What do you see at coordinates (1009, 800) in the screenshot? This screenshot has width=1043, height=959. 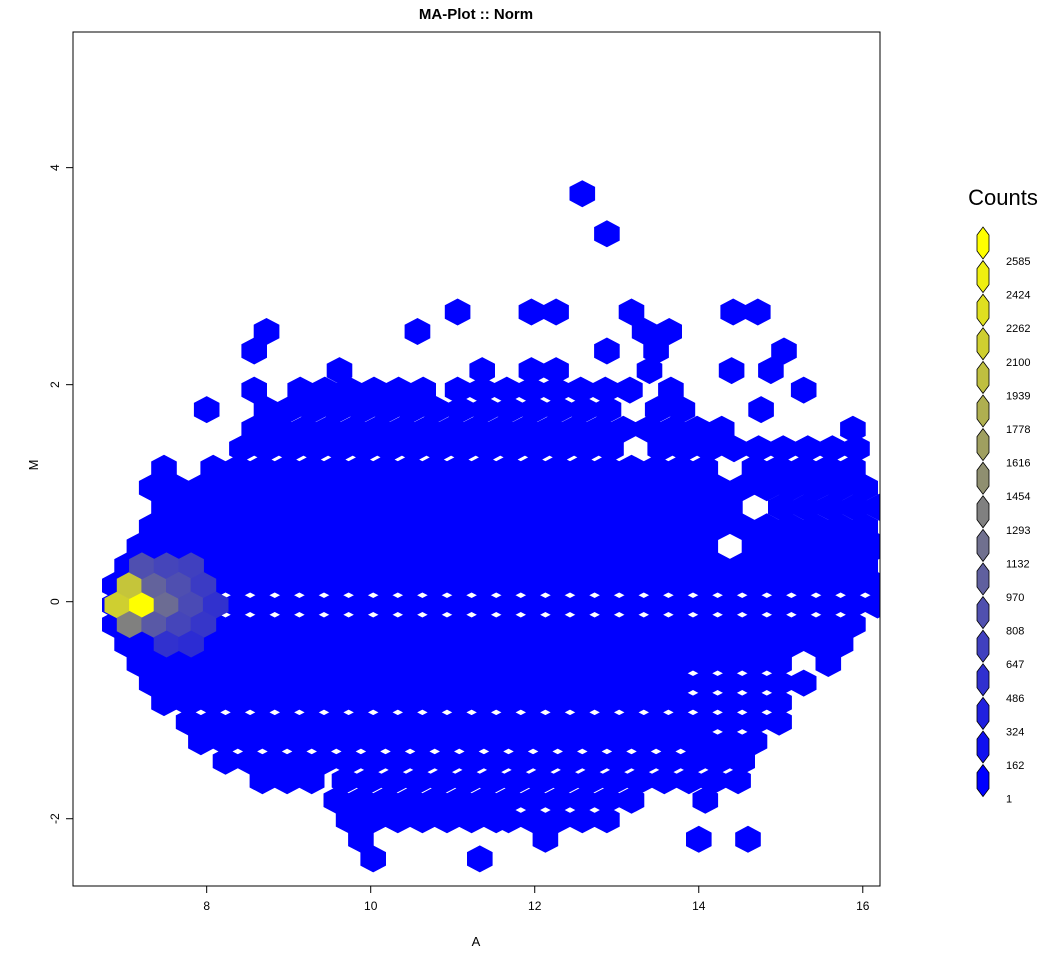 I see `legend-label: 1` at bounding box center [1009, 800].